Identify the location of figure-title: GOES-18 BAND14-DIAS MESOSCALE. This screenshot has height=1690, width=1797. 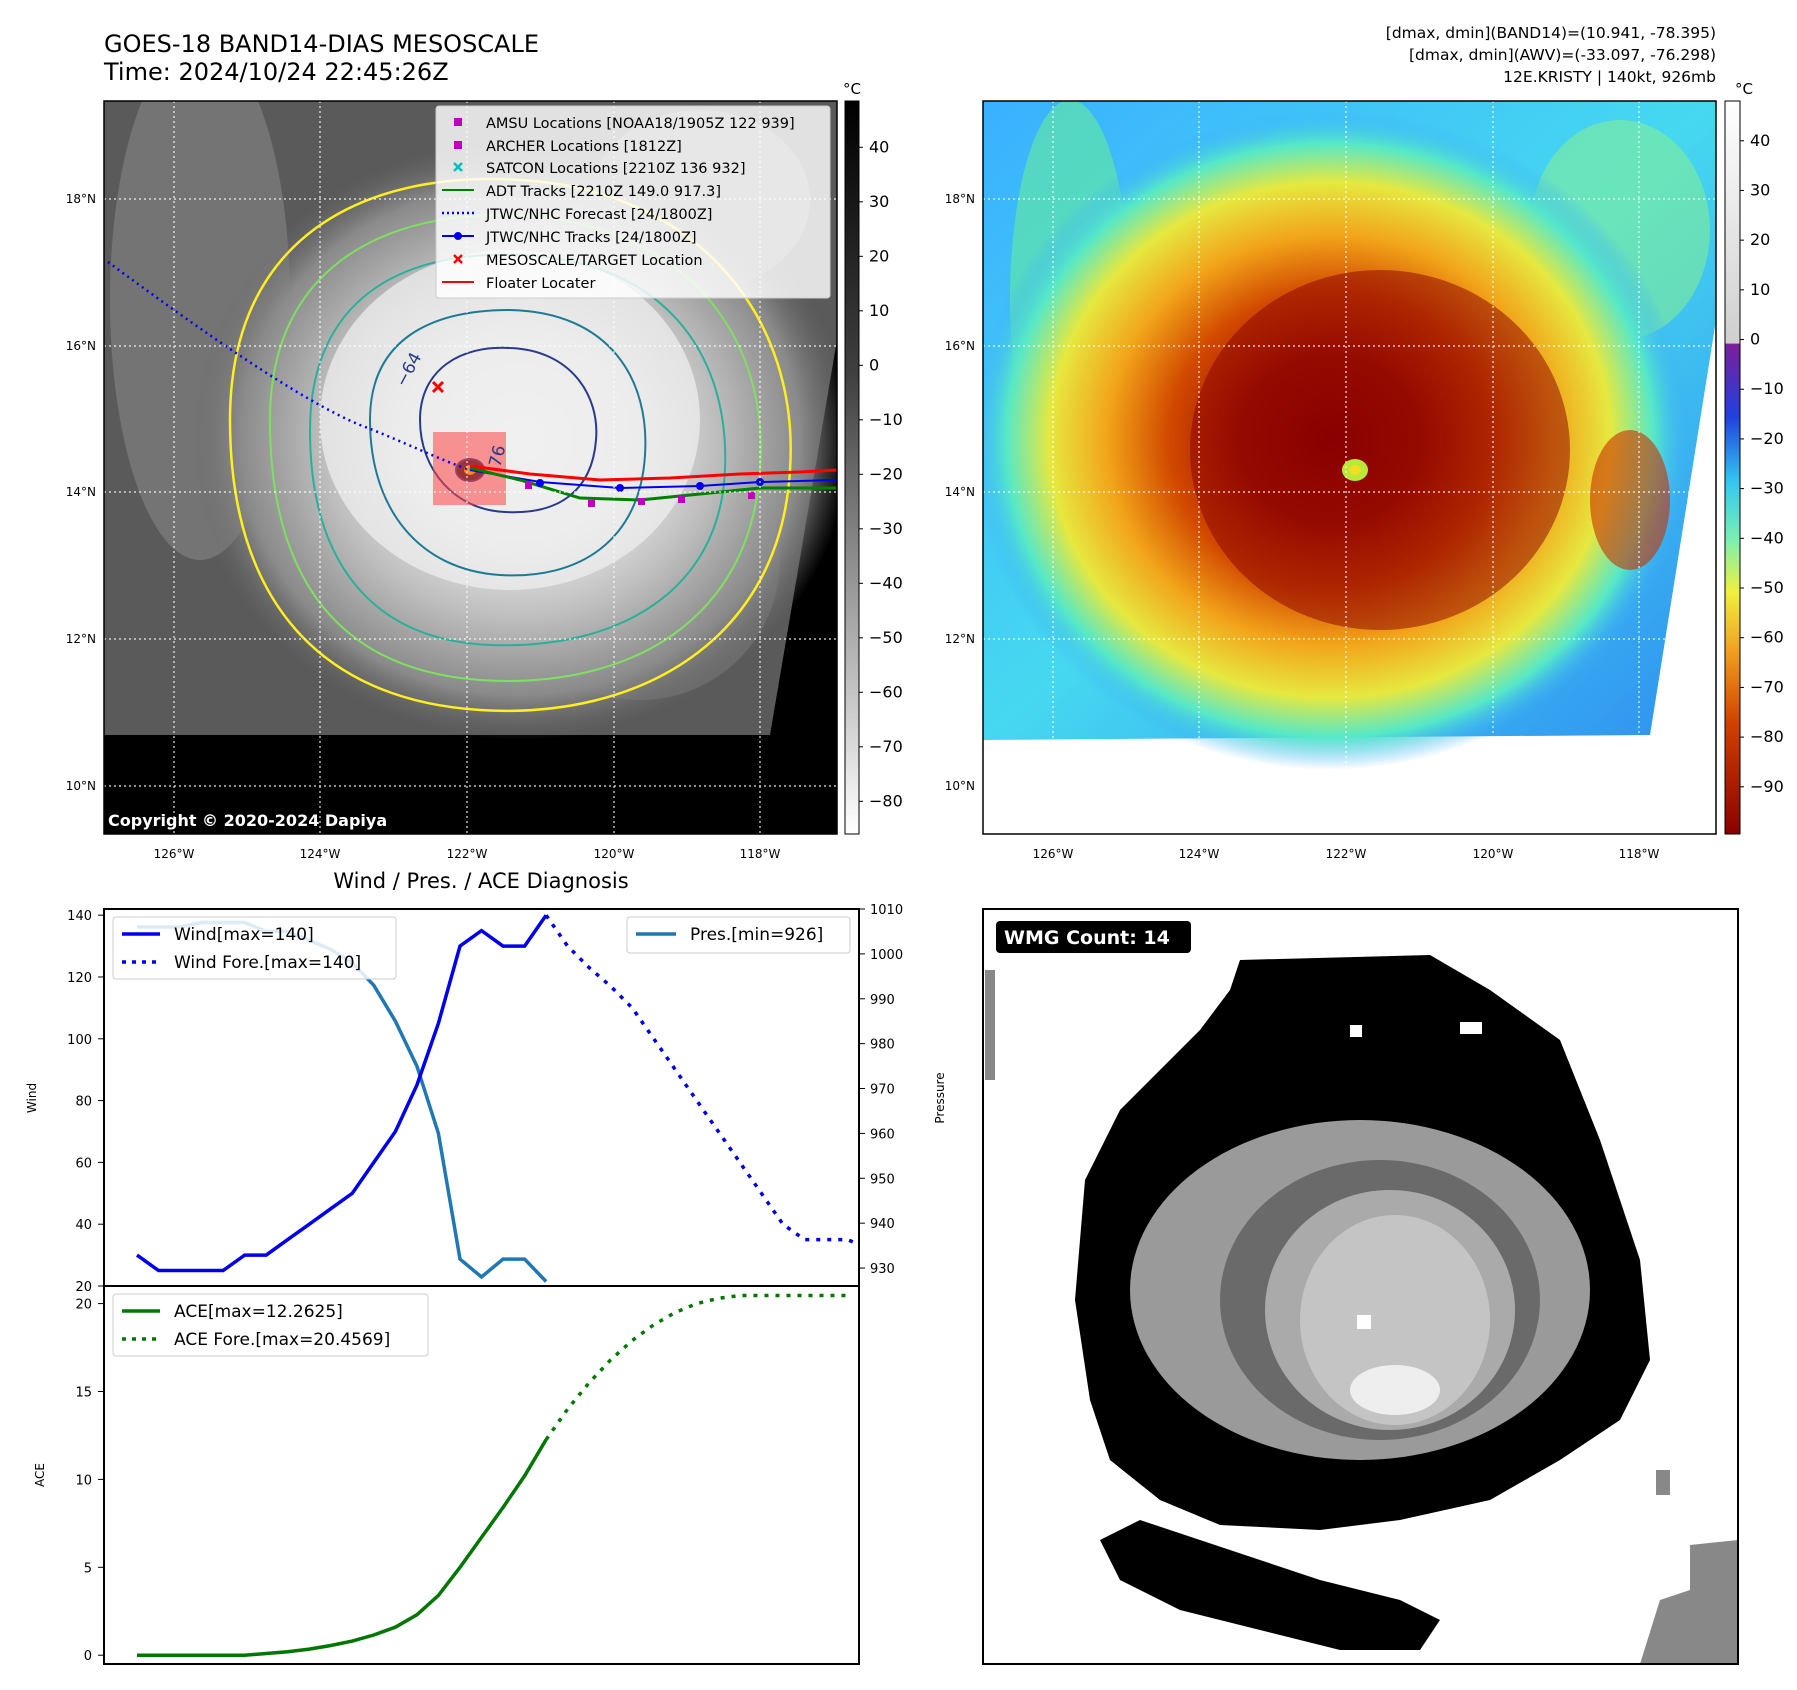
(321, 44).